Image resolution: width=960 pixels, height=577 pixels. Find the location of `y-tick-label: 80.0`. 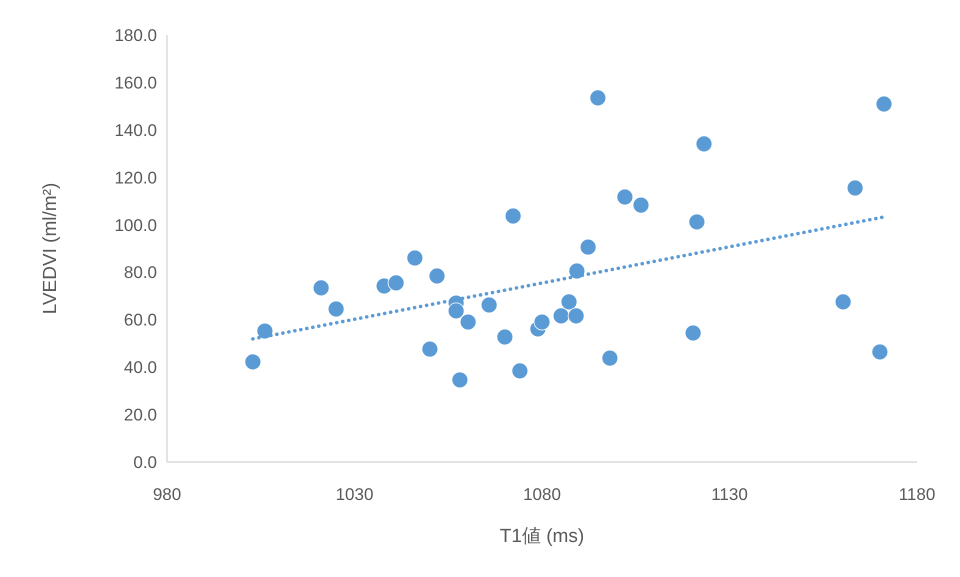

y-tick-label: 80.0 is located at coordinates (140, 272).